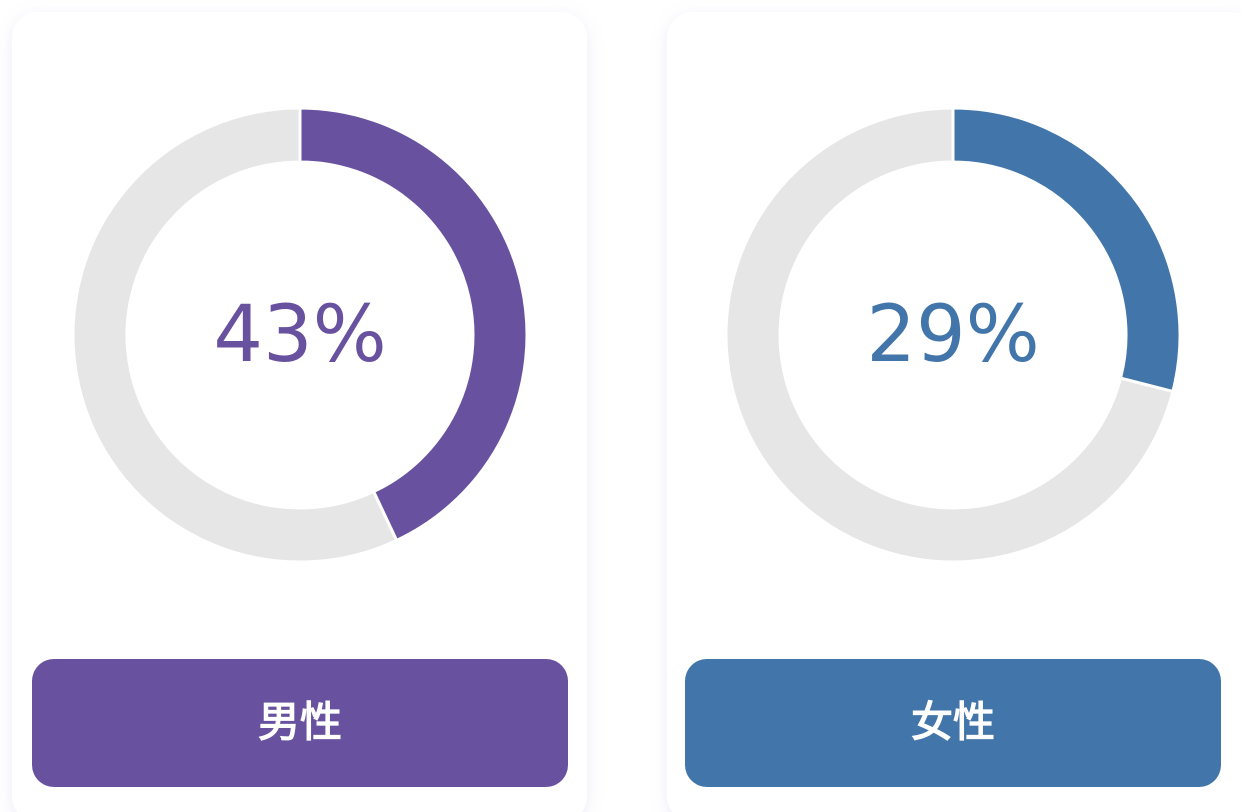  I want to click on percent-label: 29%, so click(952, 335).